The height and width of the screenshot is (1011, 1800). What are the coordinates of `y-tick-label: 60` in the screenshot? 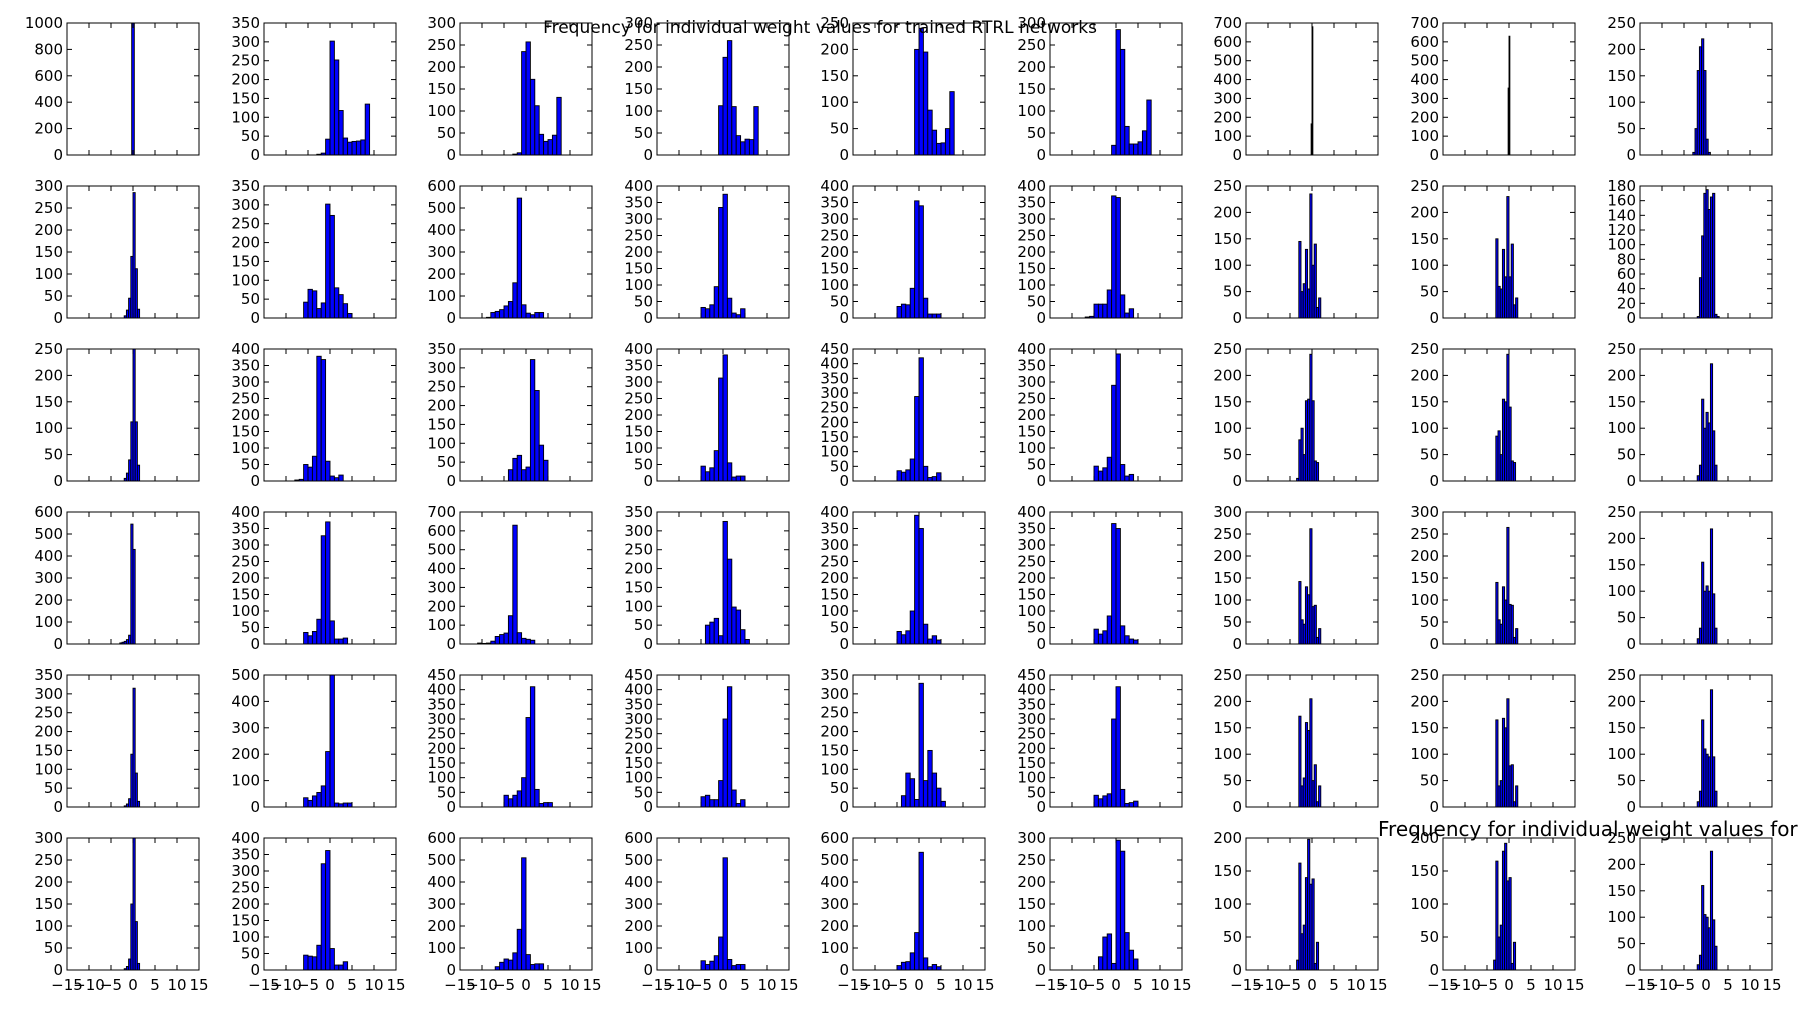 It's located at (1626, 274).